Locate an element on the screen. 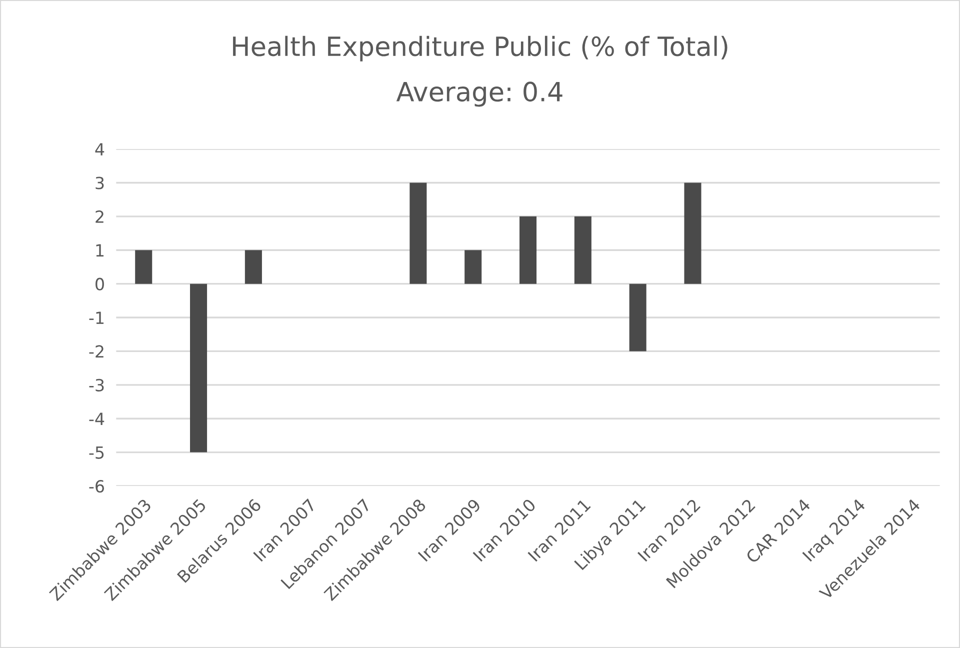  chart-subtitle: Average: 0.4 is located at coordinates (479, 94).